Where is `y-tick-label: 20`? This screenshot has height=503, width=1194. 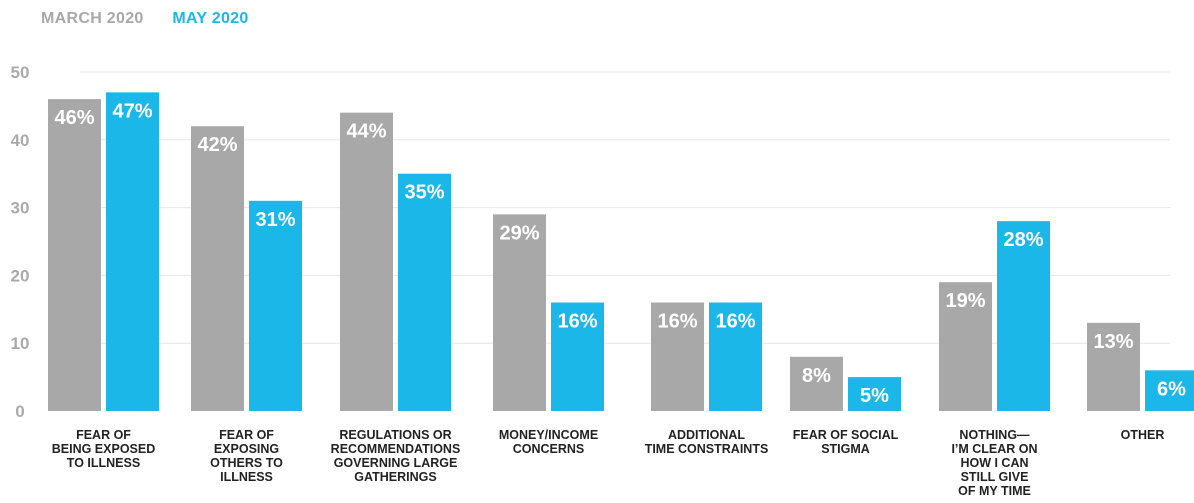
y-tick-label: 20 is located at coordinates (20, 275).